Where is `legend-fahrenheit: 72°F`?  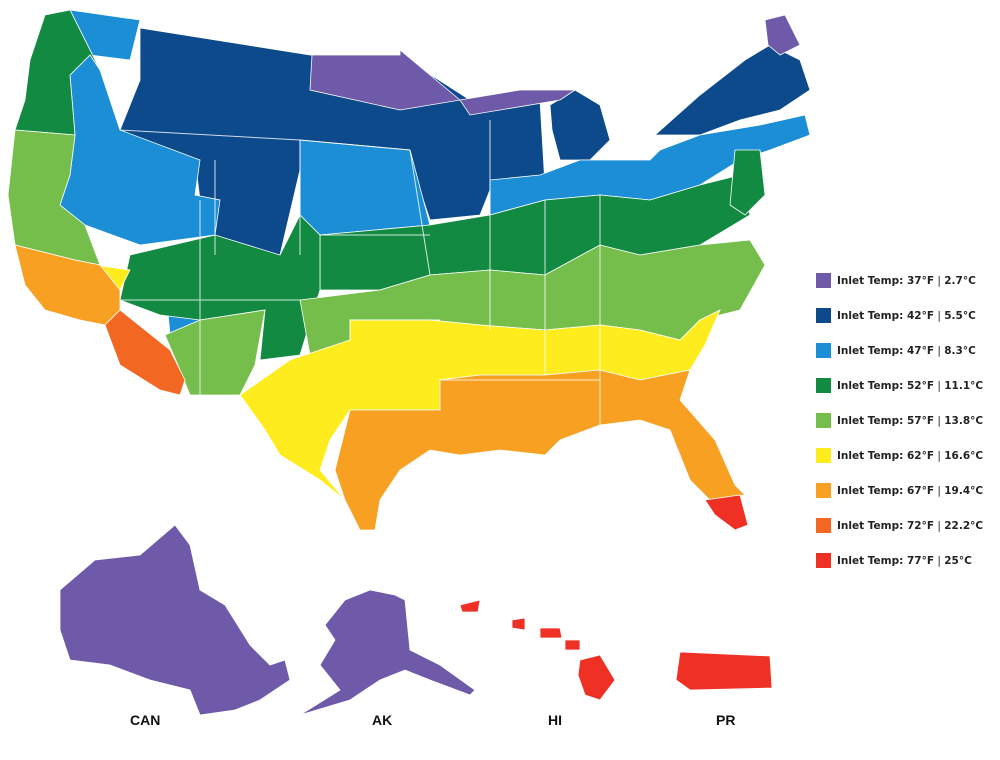
legend-fahrenheit: 72°F is located at coordinates (920, 525).